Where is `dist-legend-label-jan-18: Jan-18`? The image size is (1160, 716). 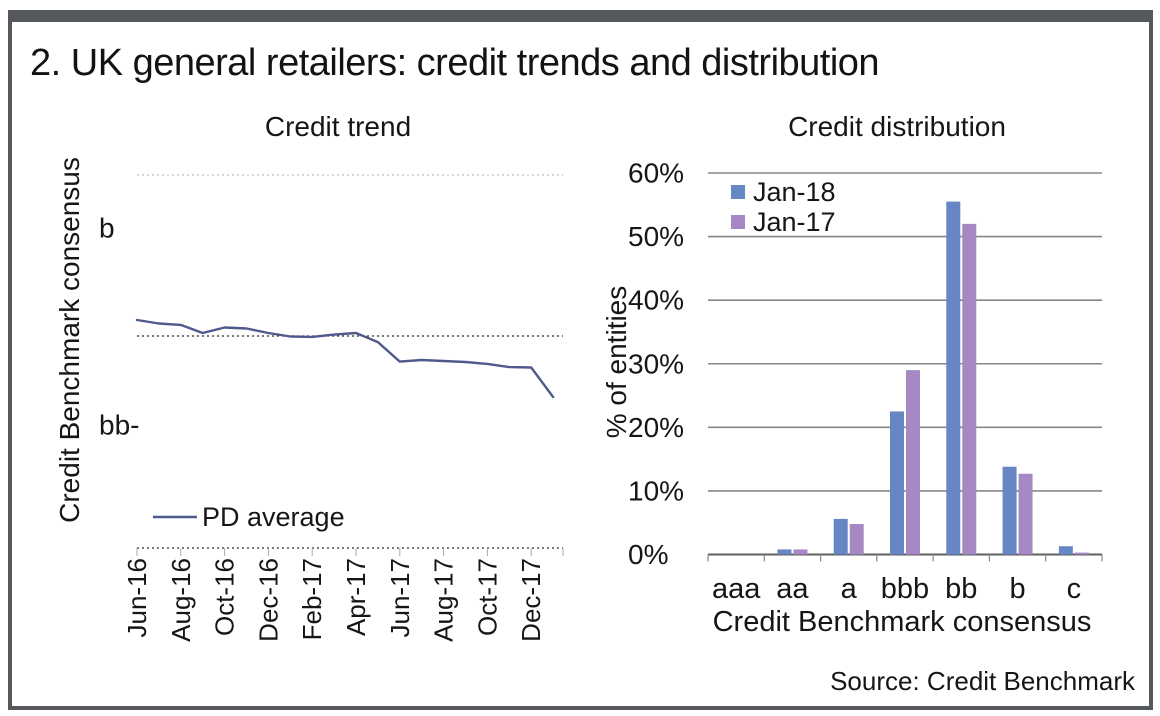 dist-legend-label-jan-18: Jan-18 is located at coordinates (794, 192).